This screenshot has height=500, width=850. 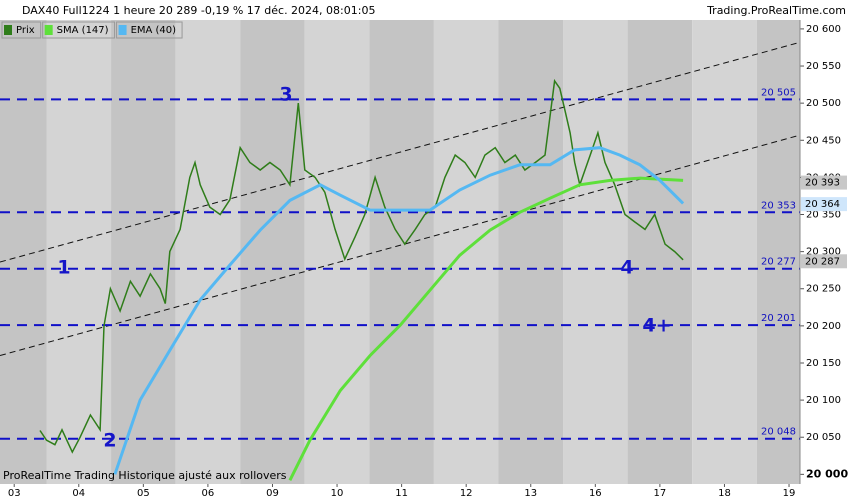 I want to click on y-tick-label: 20 300, so click(x=823, y=252).